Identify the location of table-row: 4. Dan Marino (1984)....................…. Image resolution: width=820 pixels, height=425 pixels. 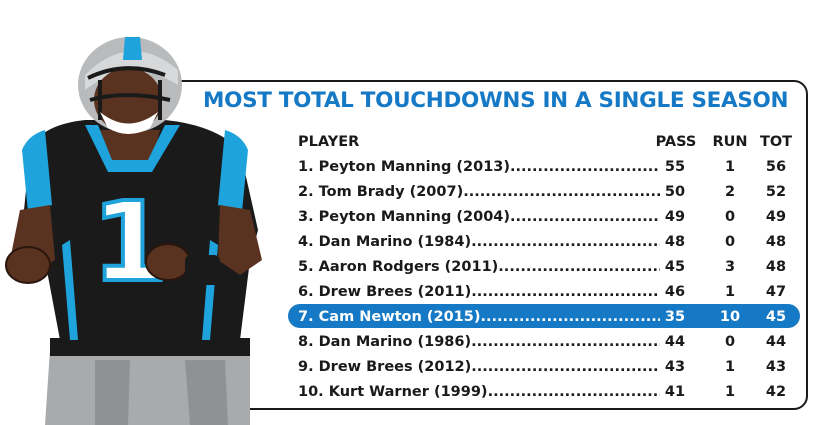
(548, 243).